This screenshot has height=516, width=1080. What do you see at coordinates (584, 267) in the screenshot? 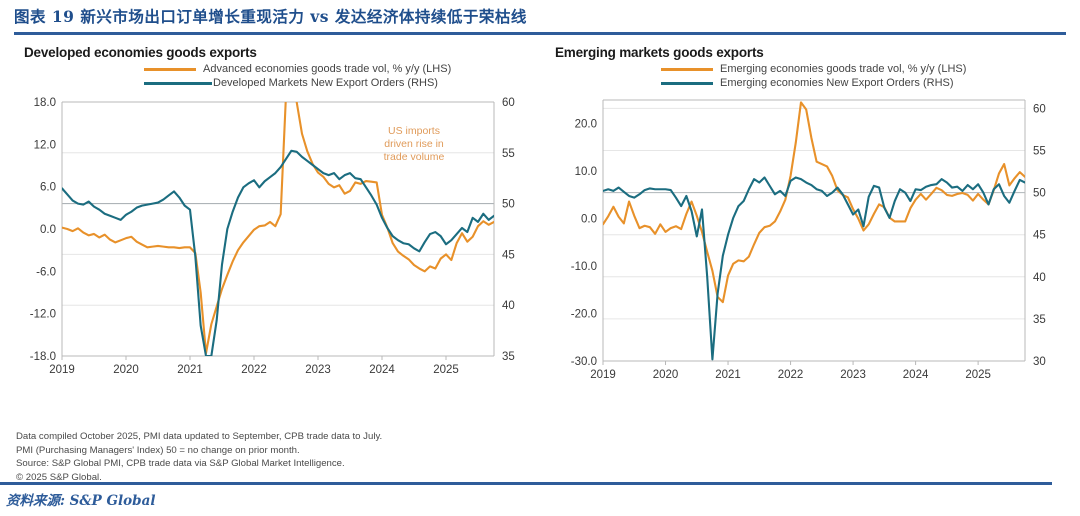
I see `svg-text: -10.0` at bounding box center [584, 267].